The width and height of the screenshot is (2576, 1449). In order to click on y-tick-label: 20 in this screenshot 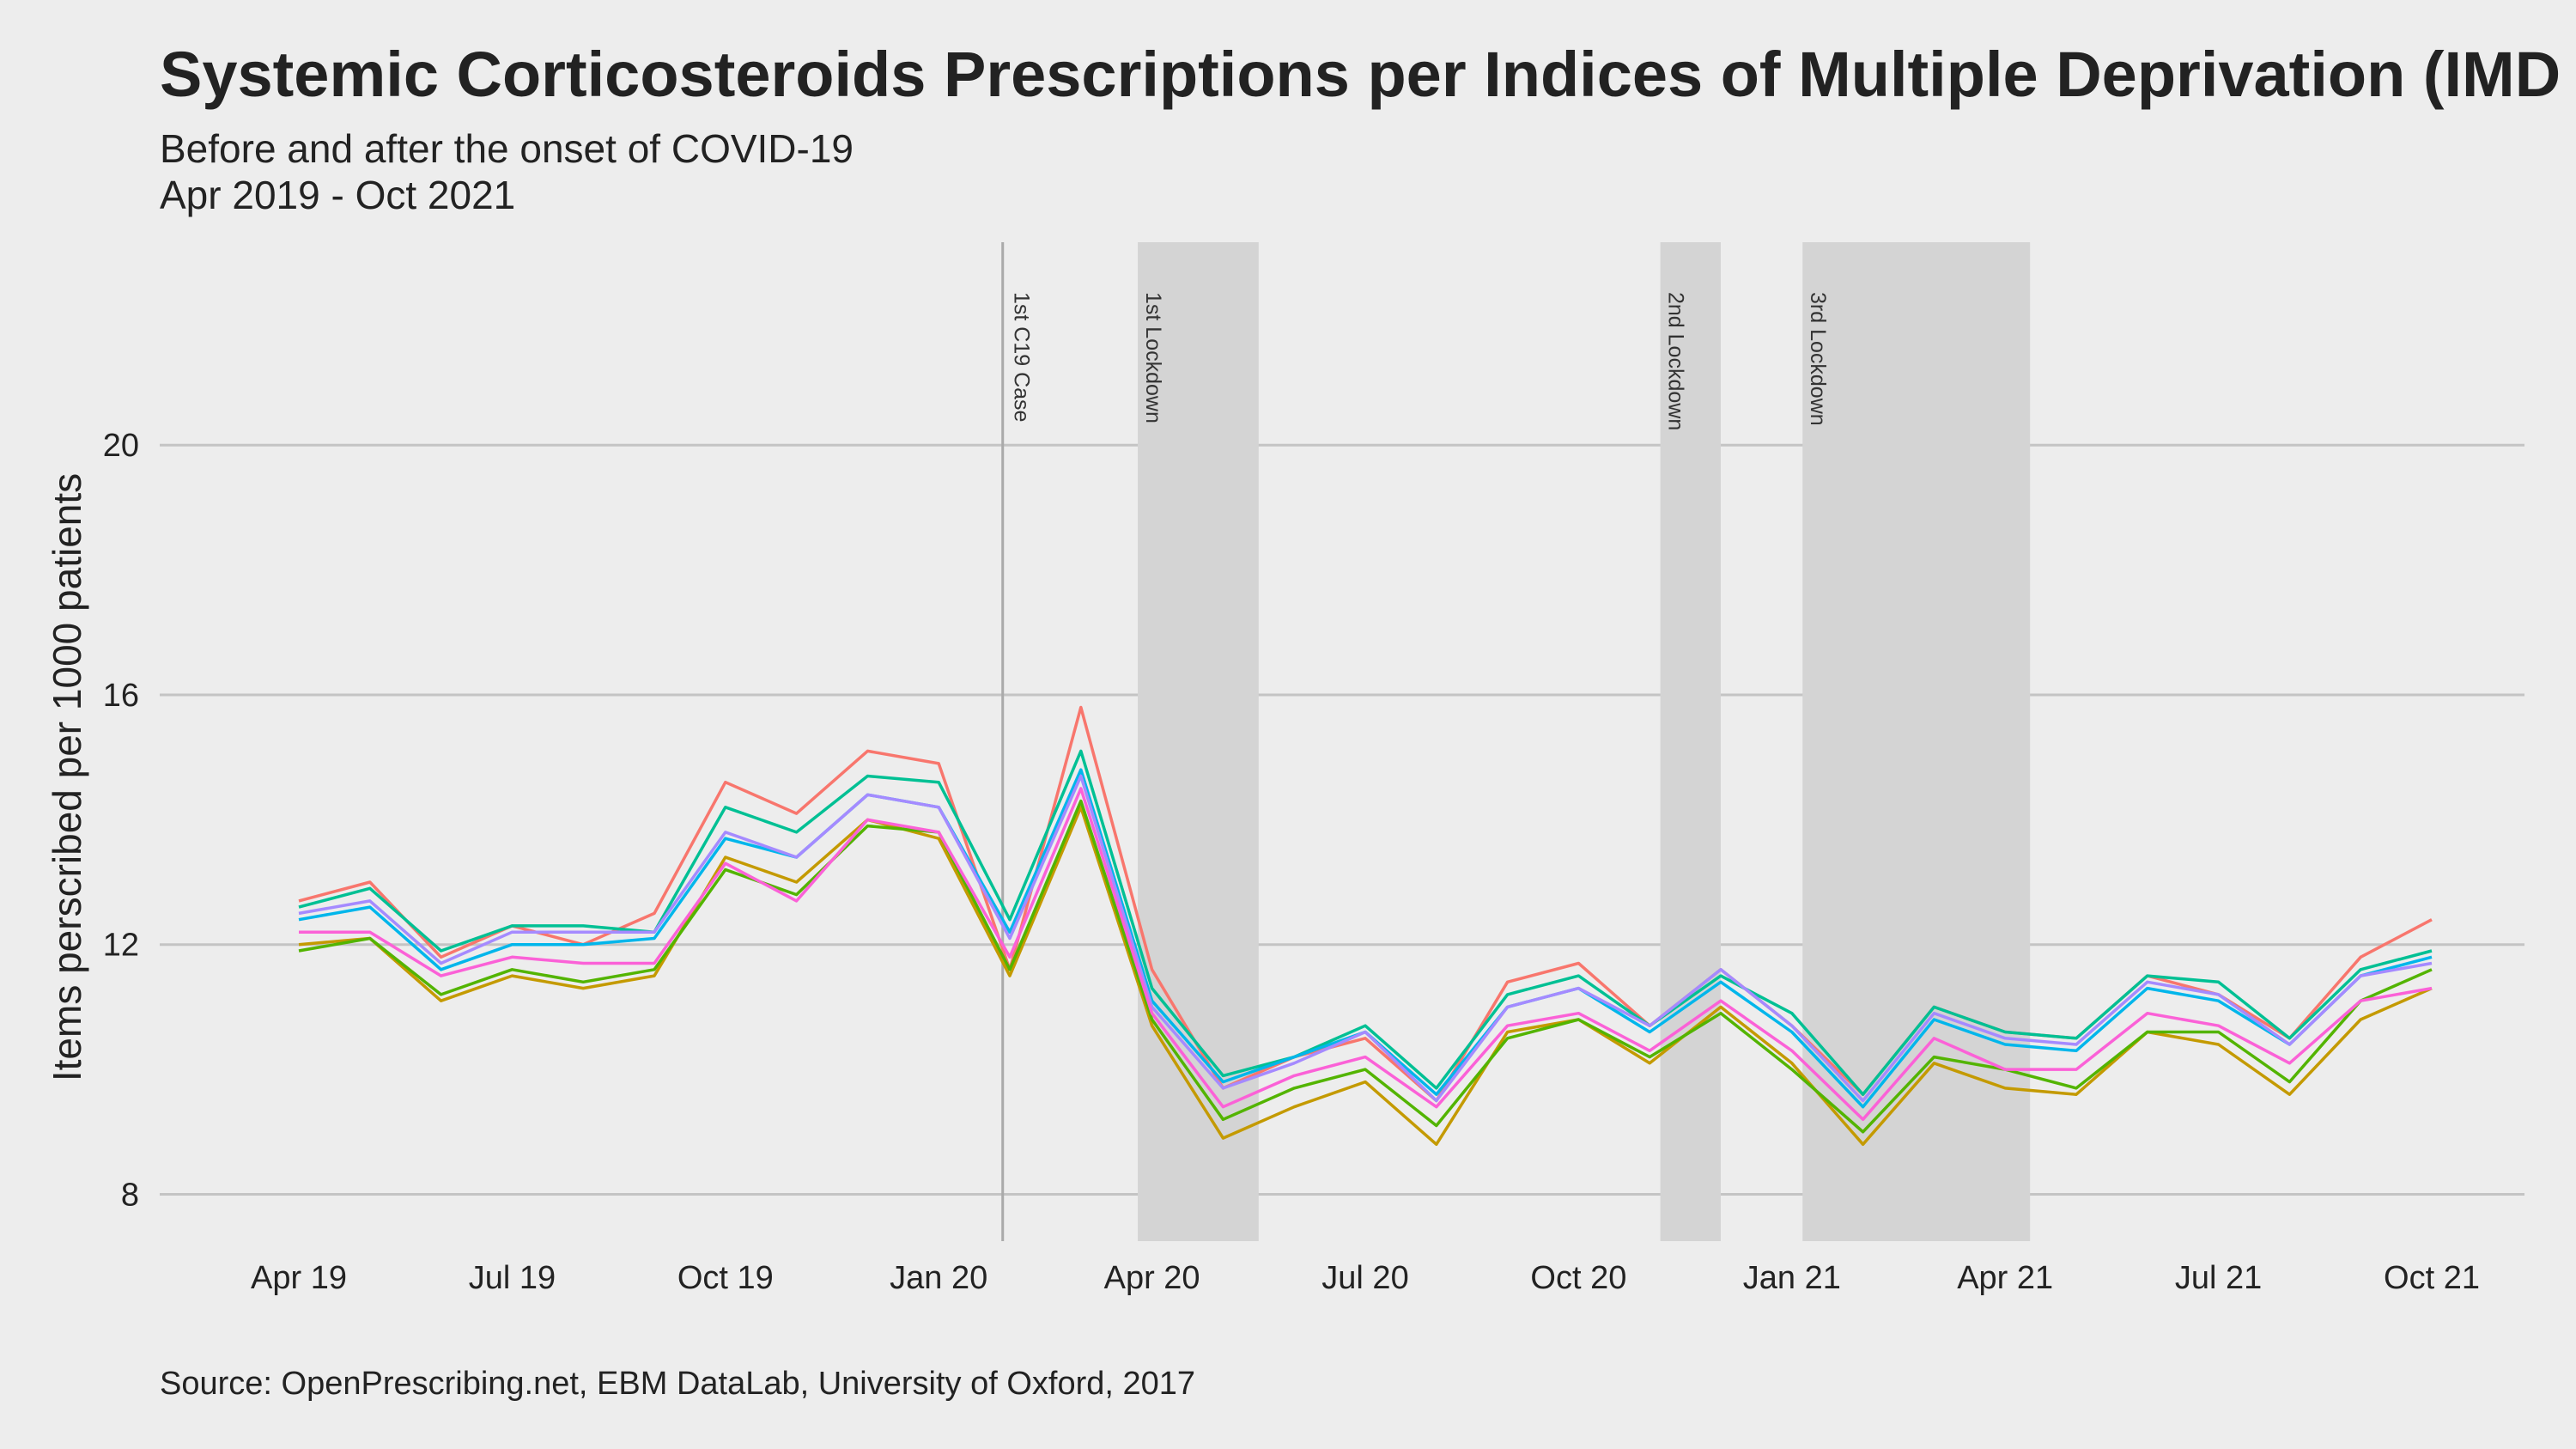, I will do `click(121, 446)`.